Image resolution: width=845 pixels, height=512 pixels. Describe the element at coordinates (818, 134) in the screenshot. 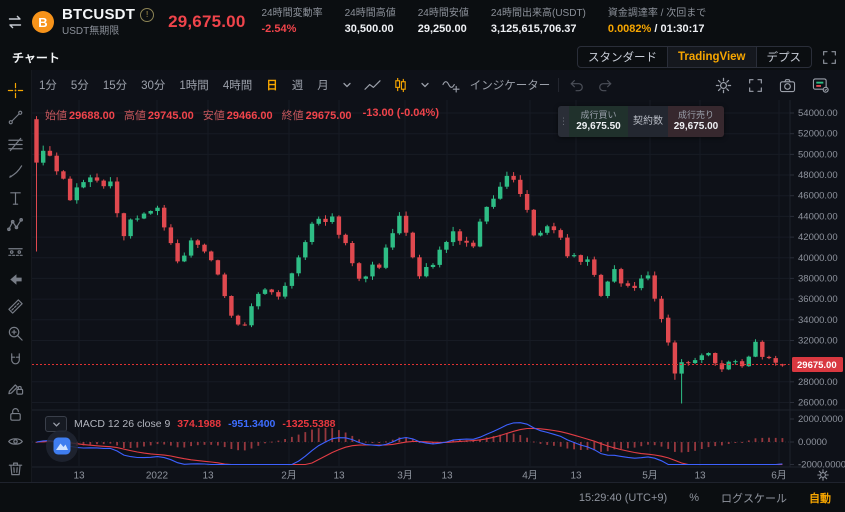

I see `svg-text: 52000.00` at that location.